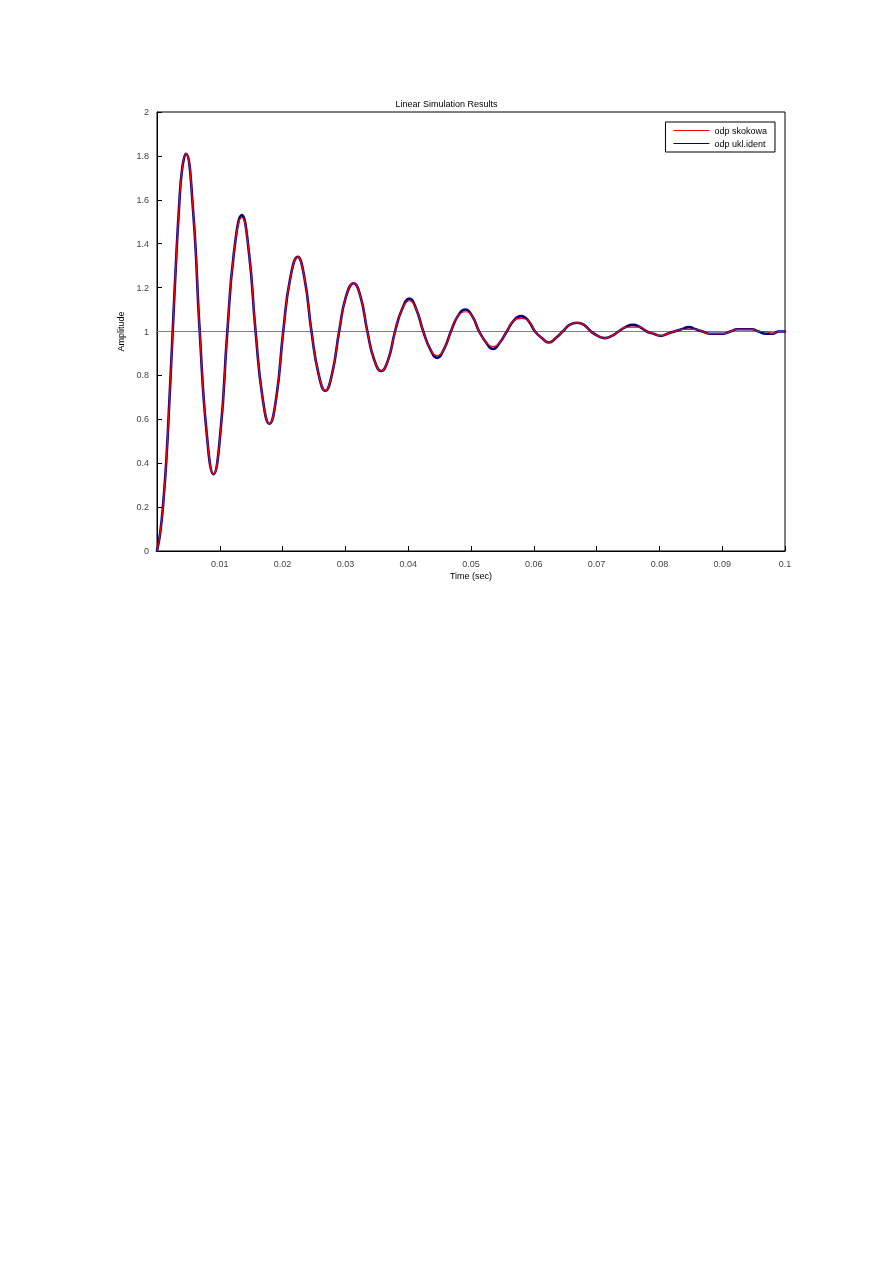 The width and height of the screenshot is (893, 1263). Describe the element at coordinates (146, 331) in the screenshot. I see `y-tick-label: 1` at that location.